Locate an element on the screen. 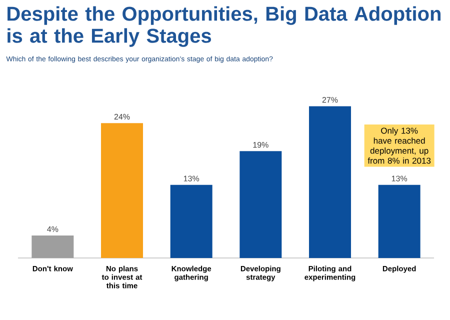 This screenshot has width=450, height=320. chart-title: Despite the Opportunities, Big Data Adoption is at the Early Stages is located at coordinates (224, 26).